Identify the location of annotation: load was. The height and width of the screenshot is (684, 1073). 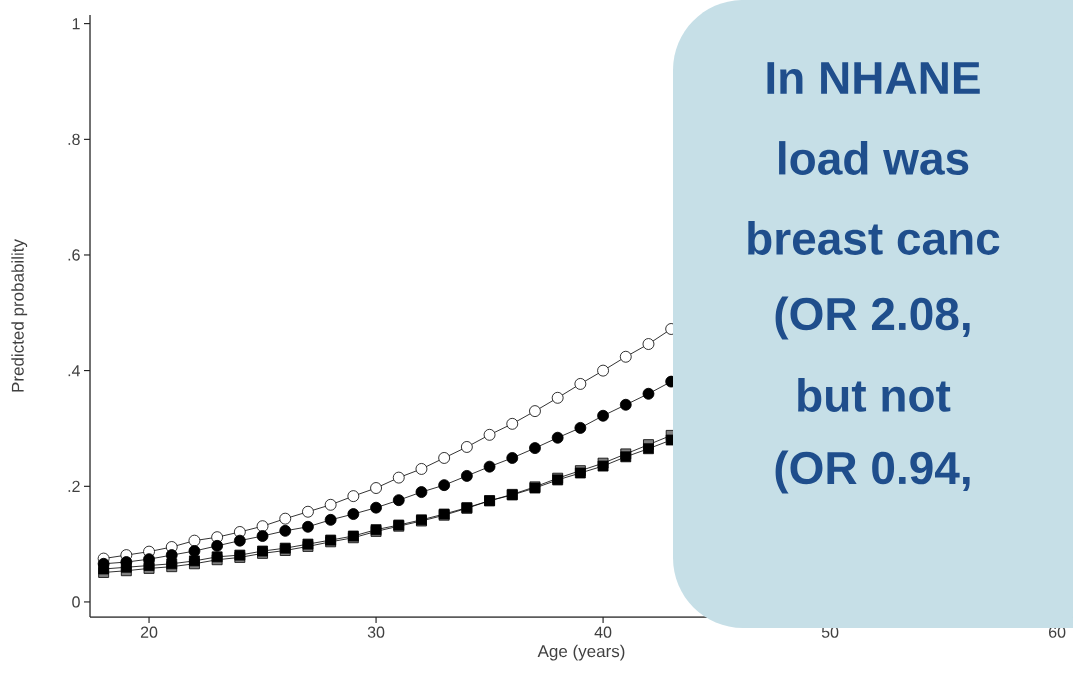
(874, 158).